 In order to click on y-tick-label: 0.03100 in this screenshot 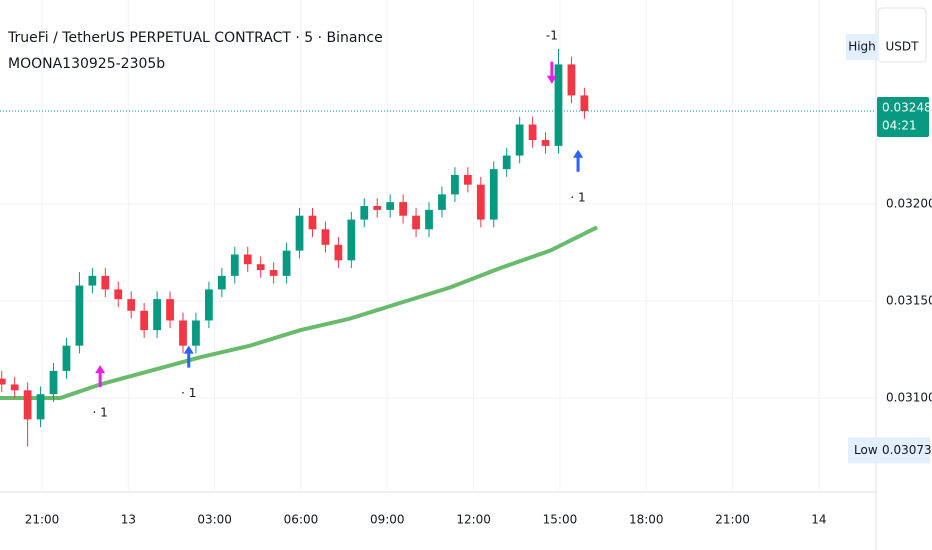, I will do `click(909, 398)`.